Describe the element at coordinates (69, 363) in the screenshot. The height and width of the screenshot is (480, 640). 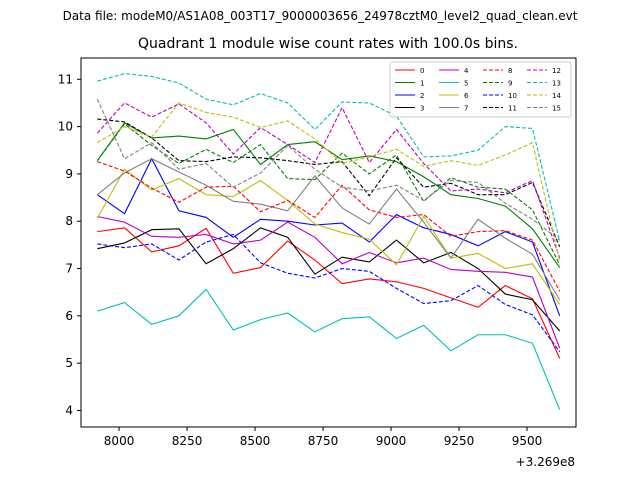
I see `y-tick-label: 5` at that location.